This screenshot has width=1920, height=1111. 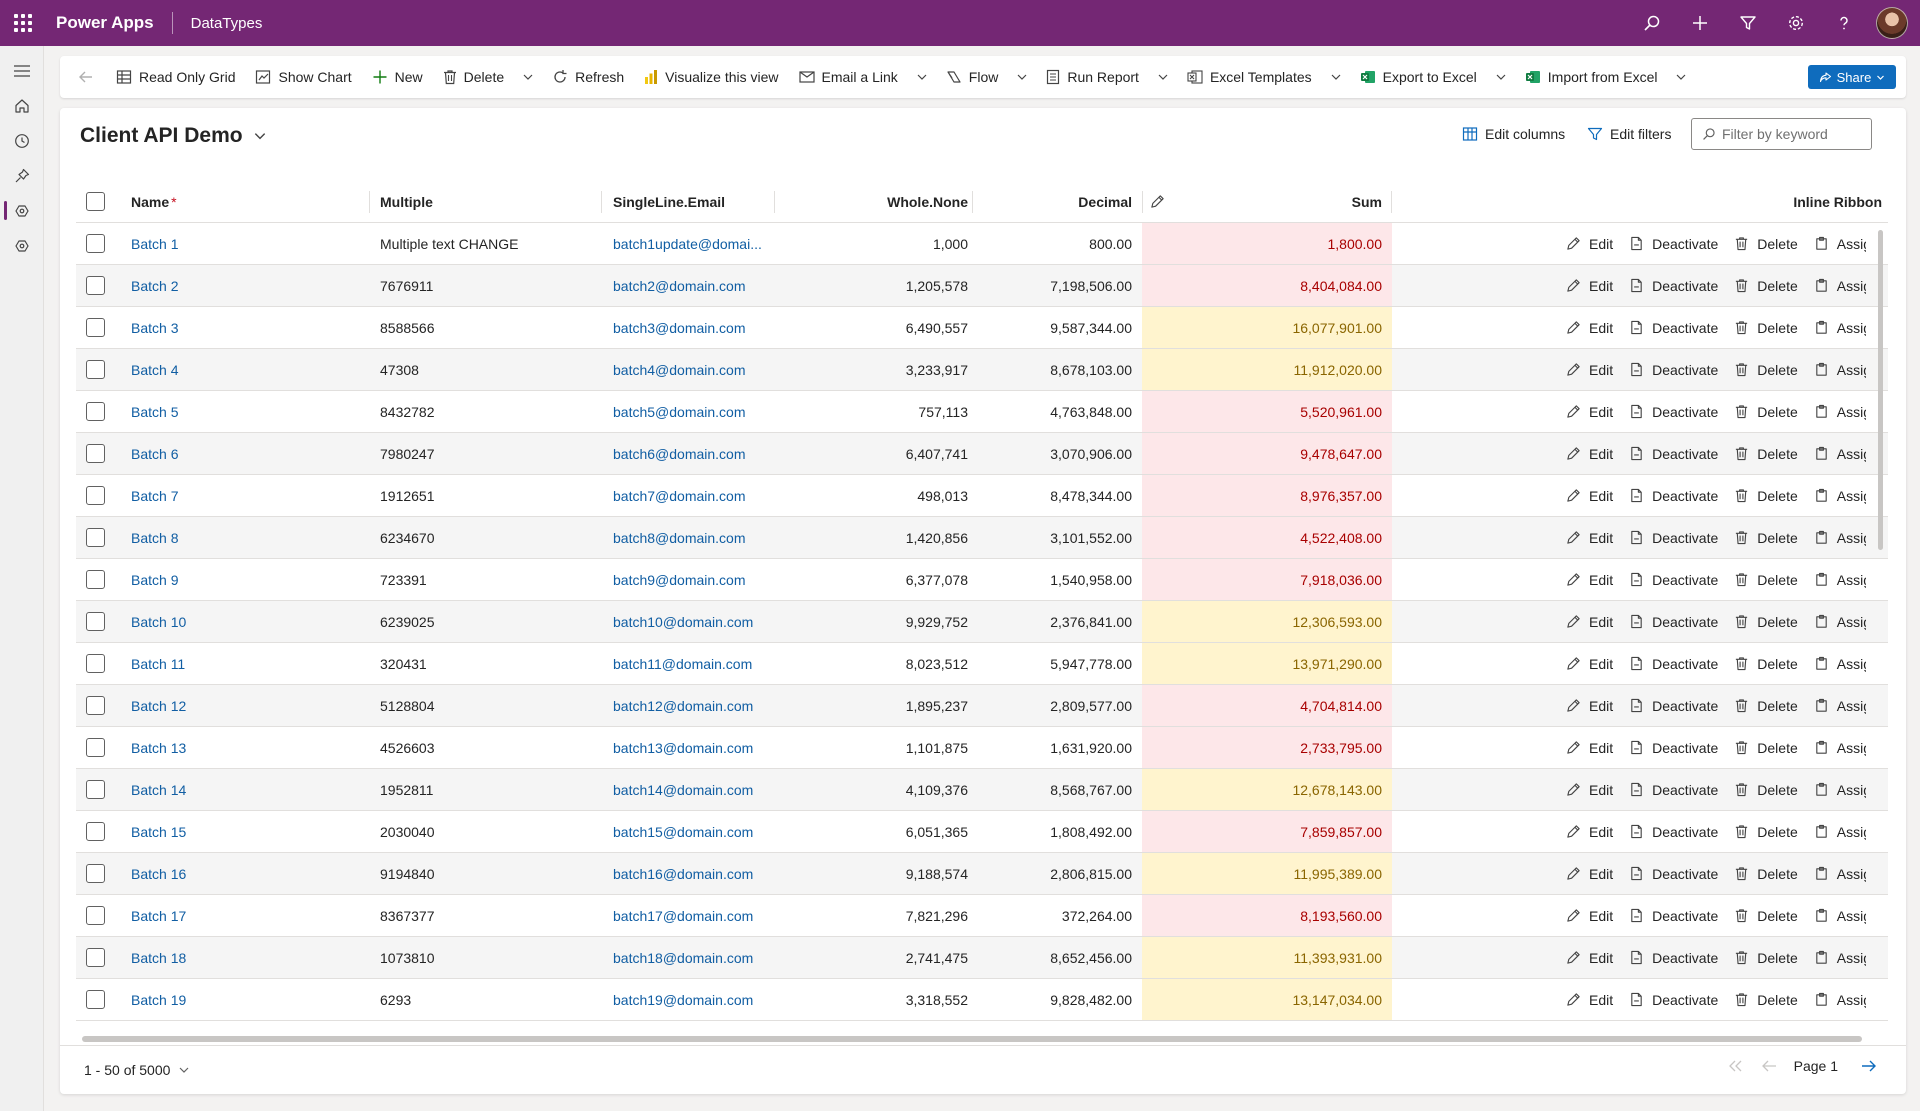 I want to click on settings-button, so click(x=1796, y=23).